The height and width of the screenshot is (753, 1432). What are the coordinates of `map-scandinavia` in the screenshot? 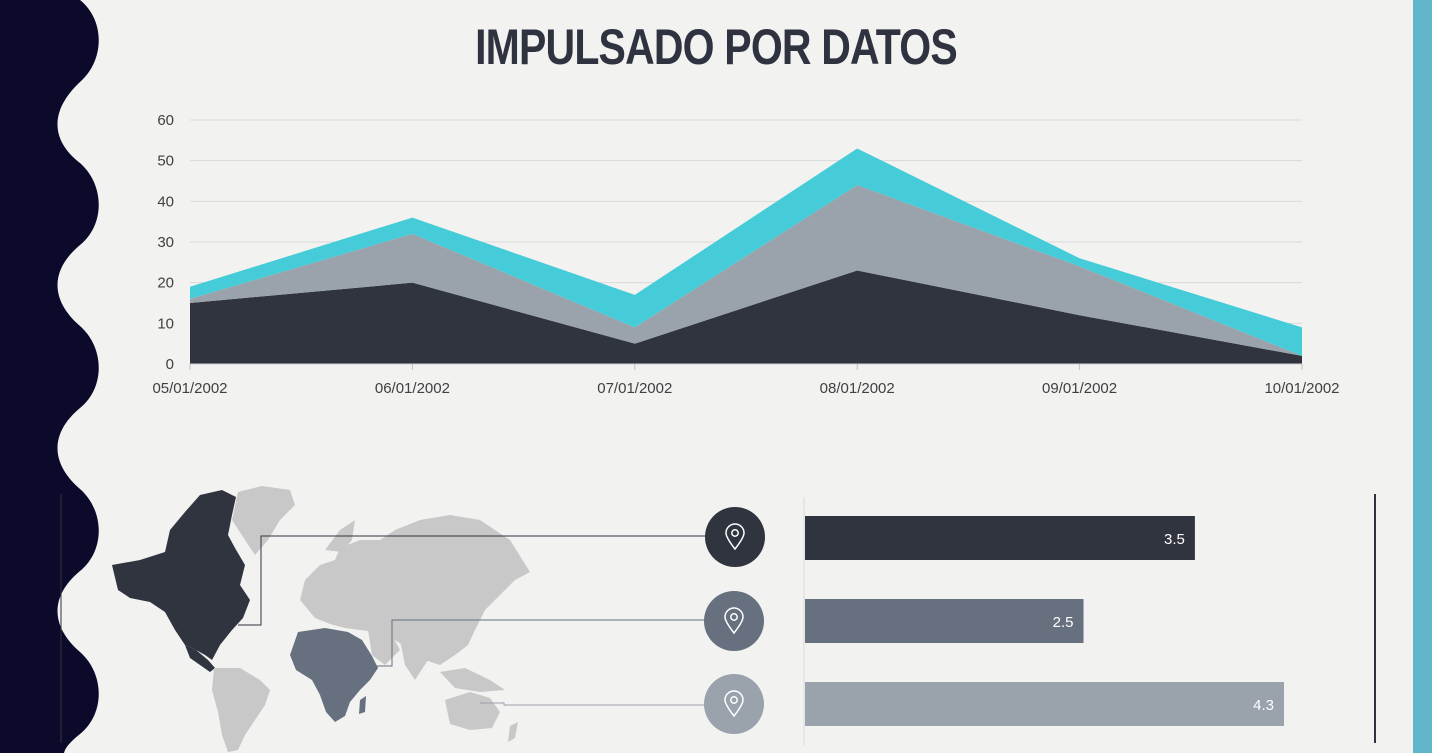 It's located at (340, 536).